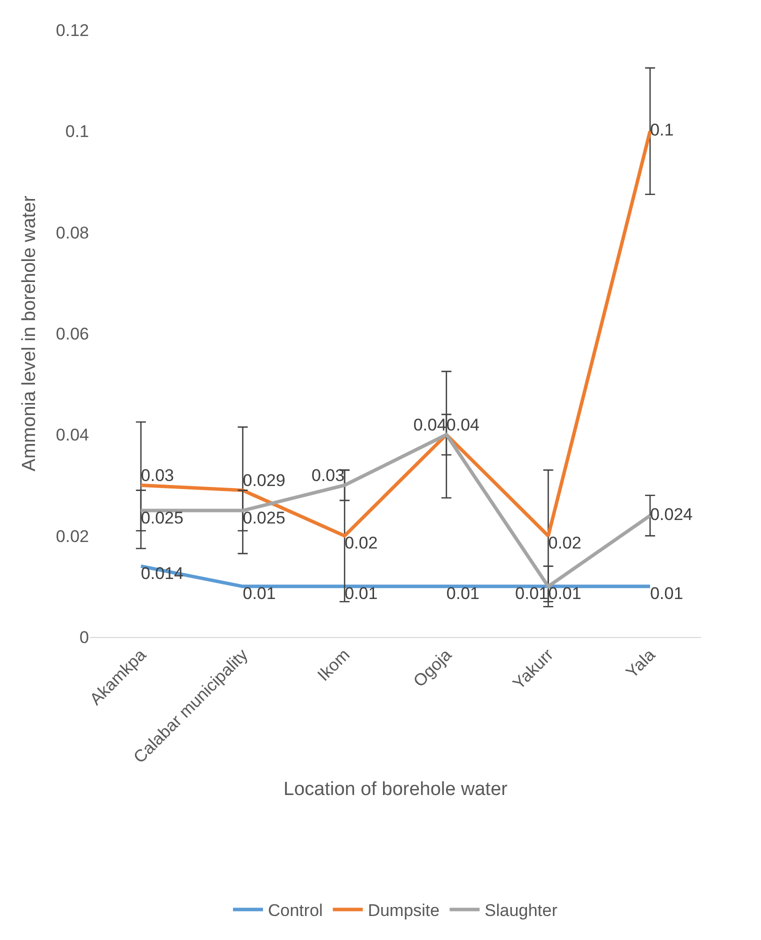 This screenshot has width=761, height=940. I want to click on data-label: 0.04, so click(463, 424).